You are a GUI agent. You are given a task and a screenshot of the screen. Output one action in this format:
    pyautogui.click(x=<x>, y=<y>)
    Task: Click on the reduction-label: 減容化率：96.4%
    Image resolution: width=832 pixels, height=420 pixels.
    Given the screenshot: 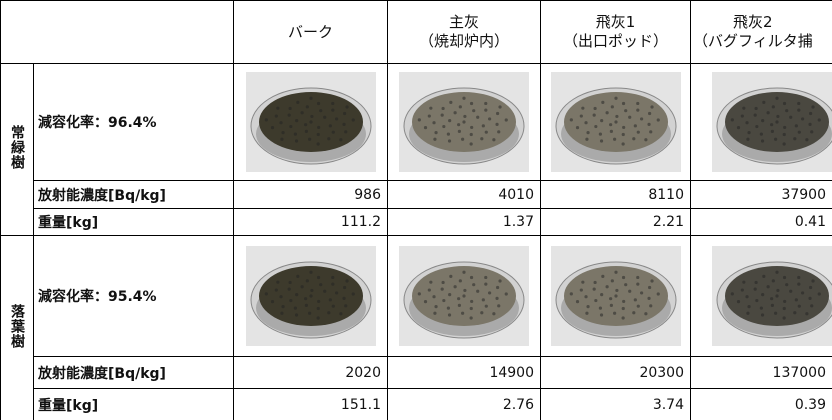 What is the action you would take?
    pyautogui.click(x=133, y=122)
    